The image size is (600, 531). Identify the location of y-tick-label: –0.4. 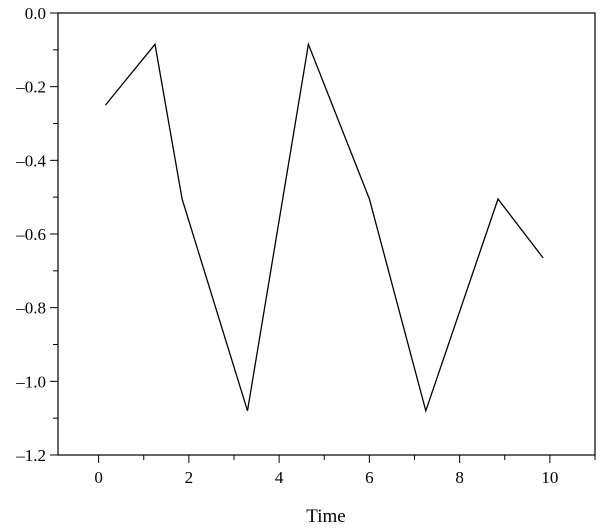
(30, 160).